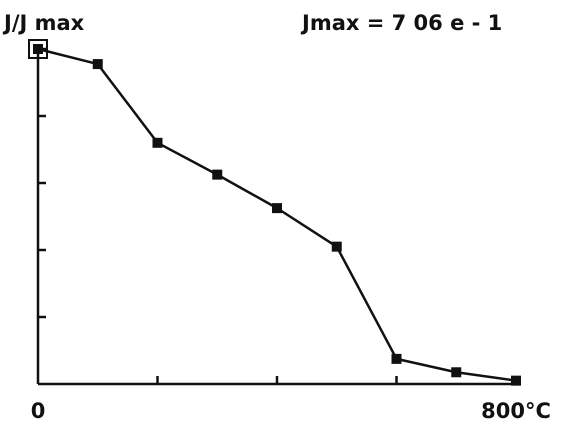  What do you see at coordinates (38, 411) in the screenshot?
I see `x-tick-label-start: 0` at bounding box center [38, 411].